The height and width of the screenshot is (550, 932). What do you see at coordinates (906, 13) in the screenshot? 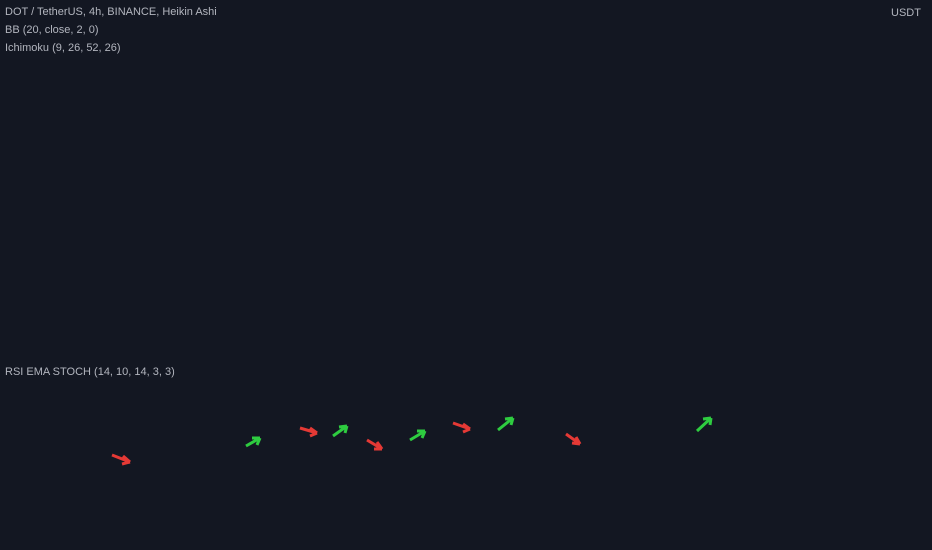
I see `currency-label: USDT` at bounding box center [906, 13].